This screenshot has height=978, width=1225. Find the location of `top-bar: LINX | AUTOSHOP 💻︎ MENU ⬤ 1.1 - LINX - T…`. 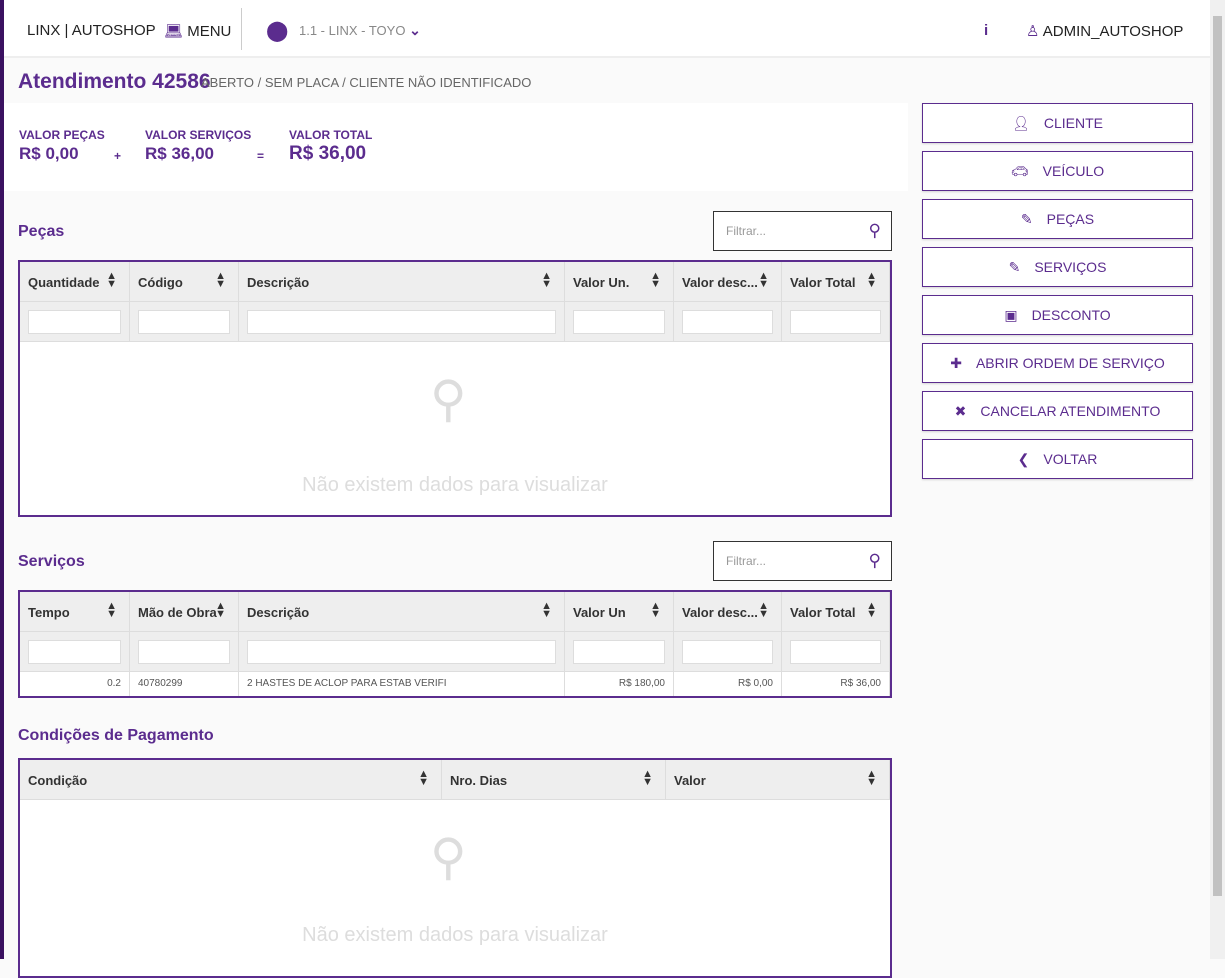

top-bar: LINX | AUTOSHOP 💻︎ MENU ⬤ 1.1 - LINX - T… is located at coordinates (607, 29).